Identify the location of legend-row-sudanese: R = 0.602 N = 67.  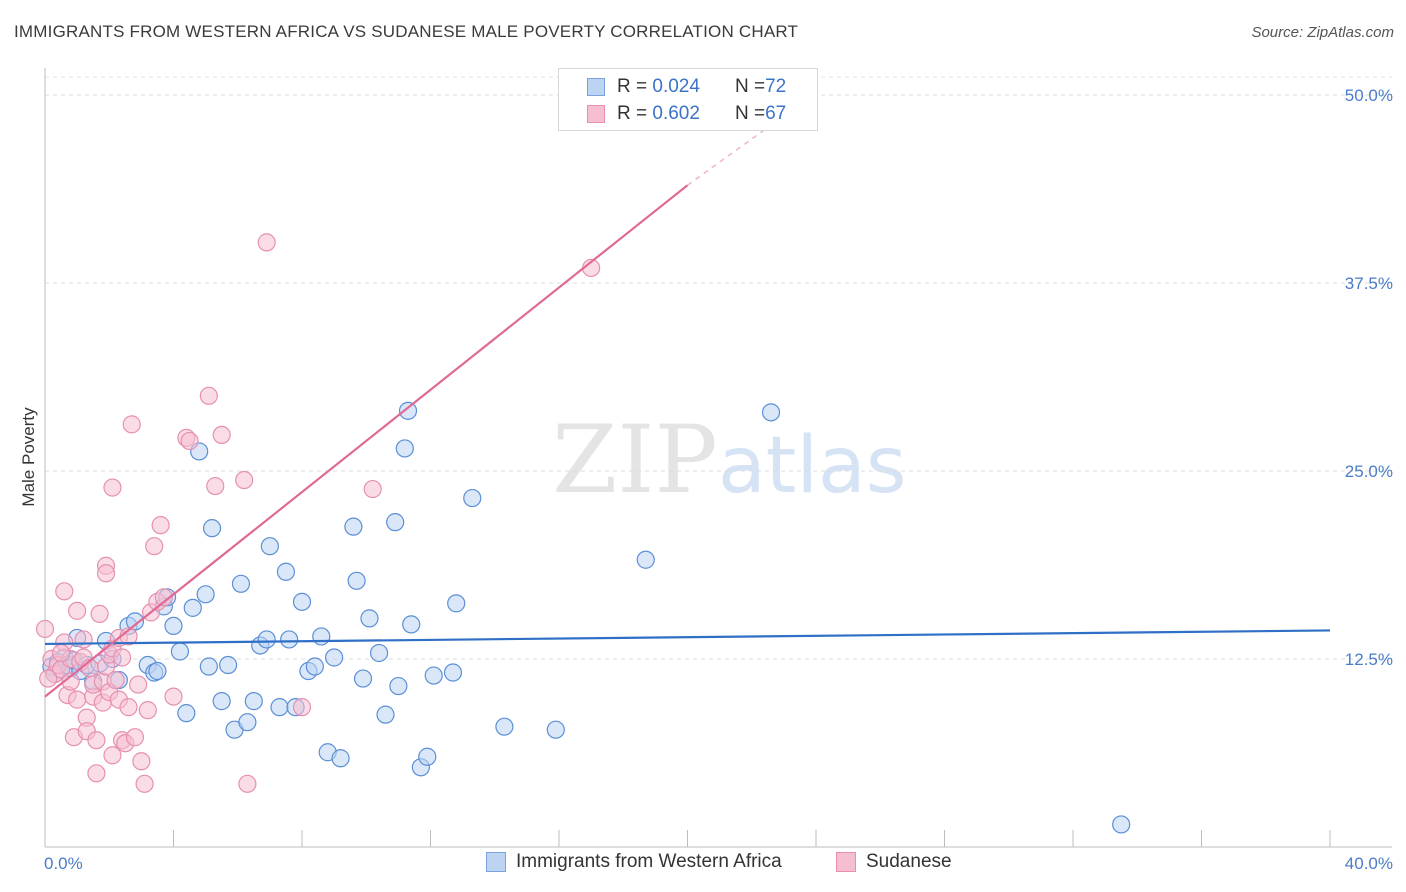
(686, 114).